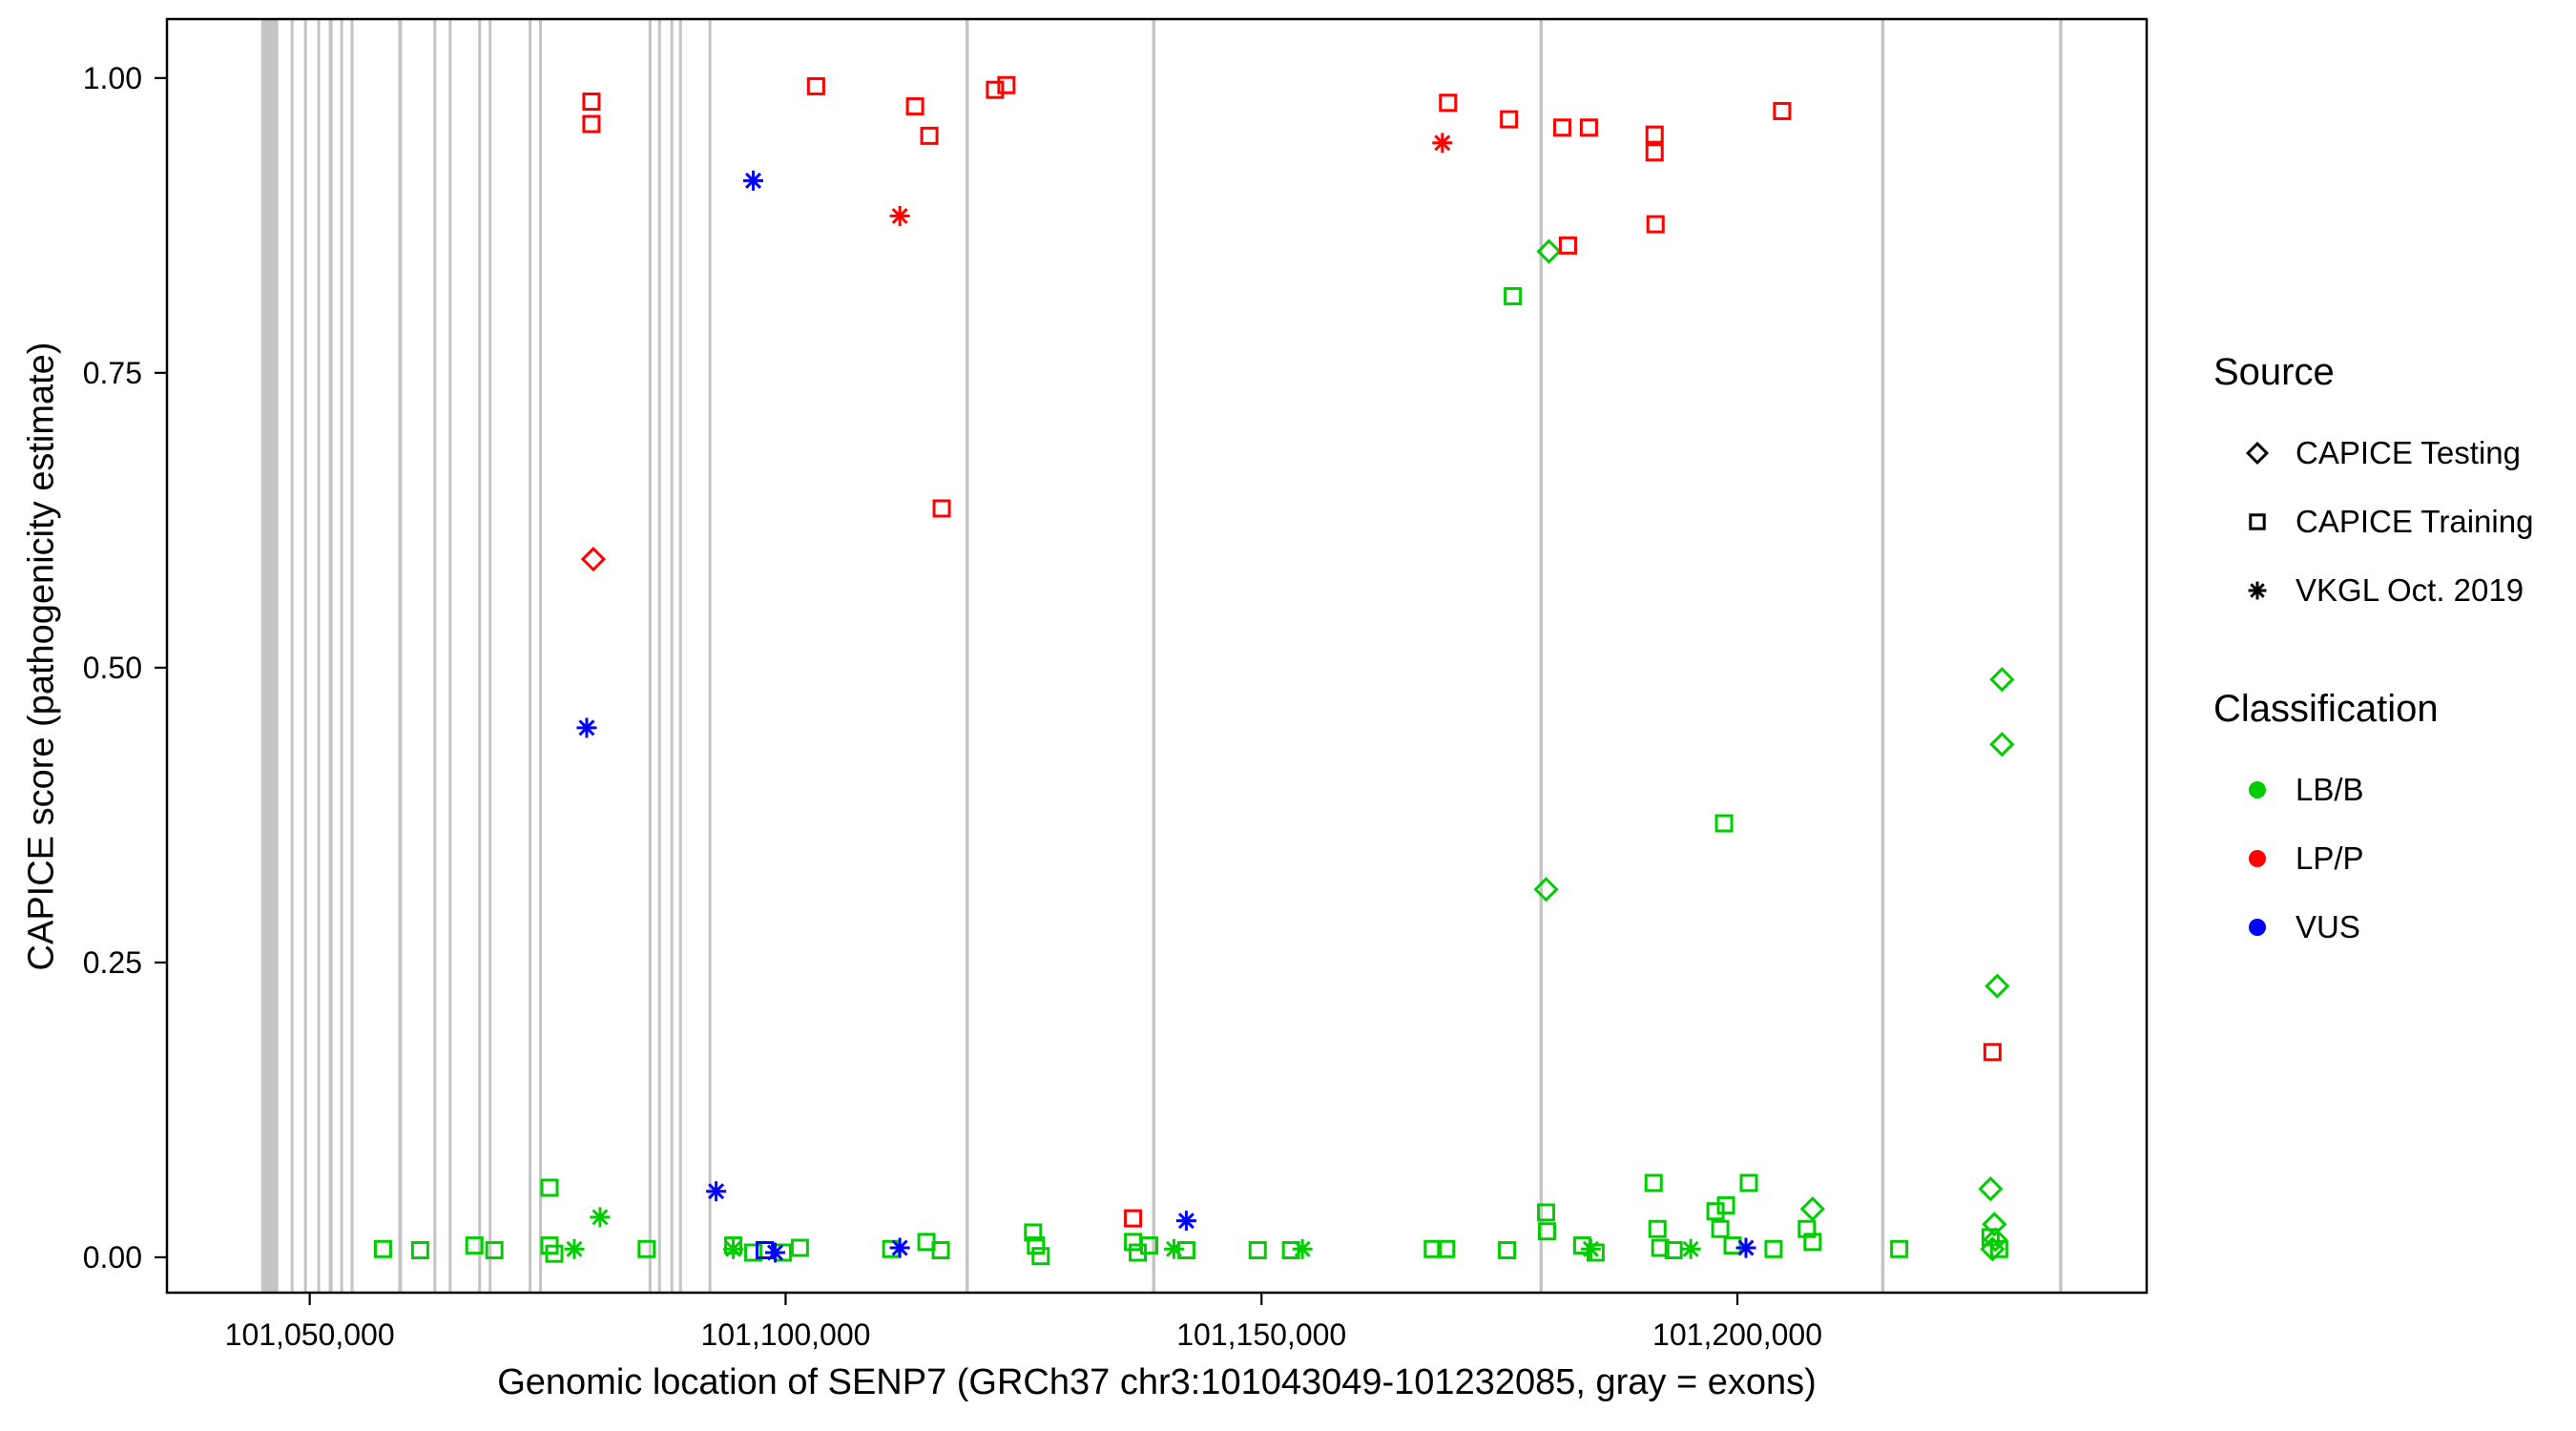 The image size is (2576, 1431). I want to click on x-tick-label: 101,200,000, so click(1737, 1334).